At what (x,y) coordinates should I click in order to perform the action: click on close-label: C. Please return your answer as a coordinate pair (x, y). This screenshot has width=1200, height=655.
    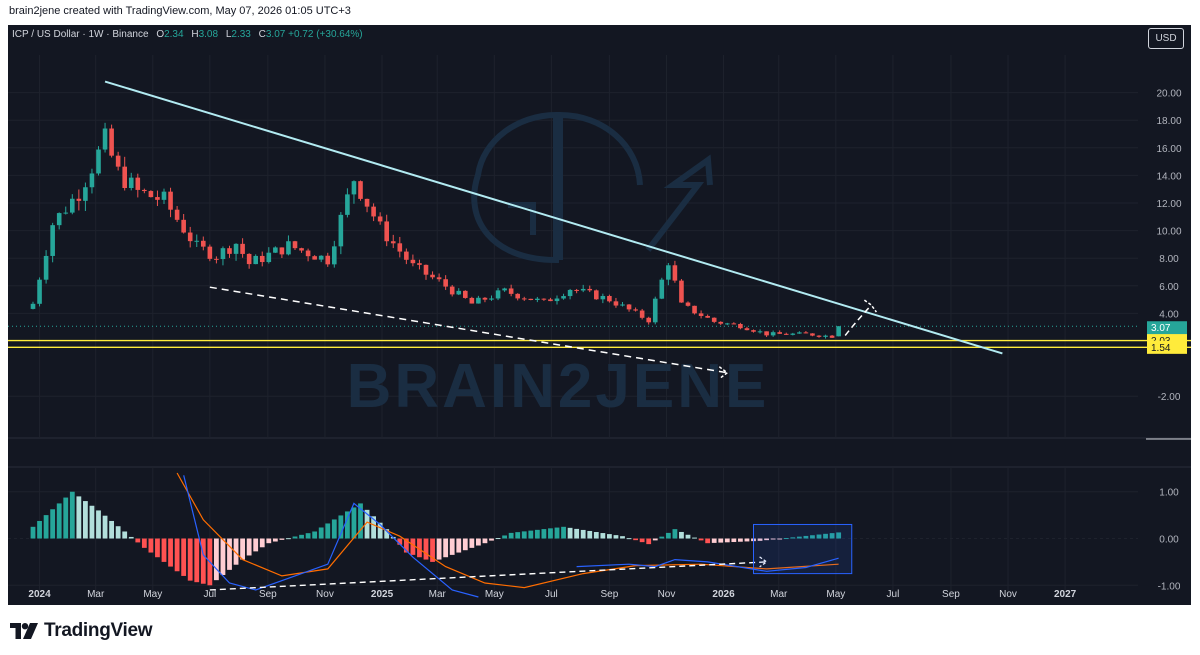
    Looking at the image, I should click on (262, 34).